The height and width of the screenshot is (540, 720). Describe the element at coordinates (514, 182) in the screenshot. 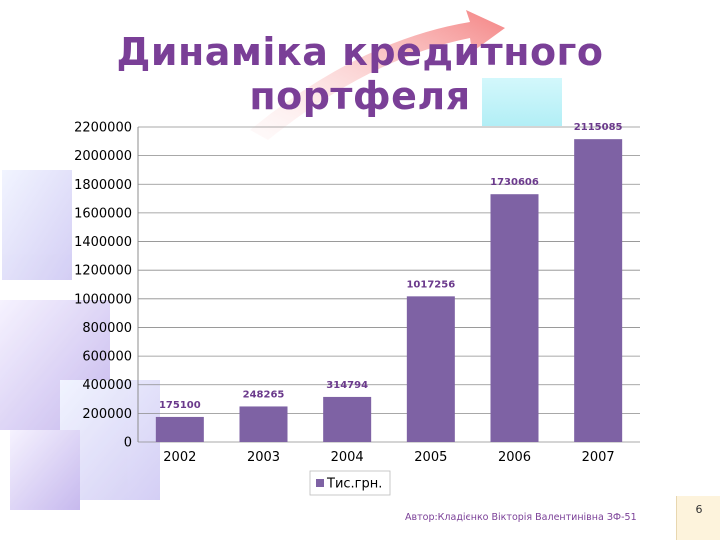

I see `data-label: 1730606` at that location.